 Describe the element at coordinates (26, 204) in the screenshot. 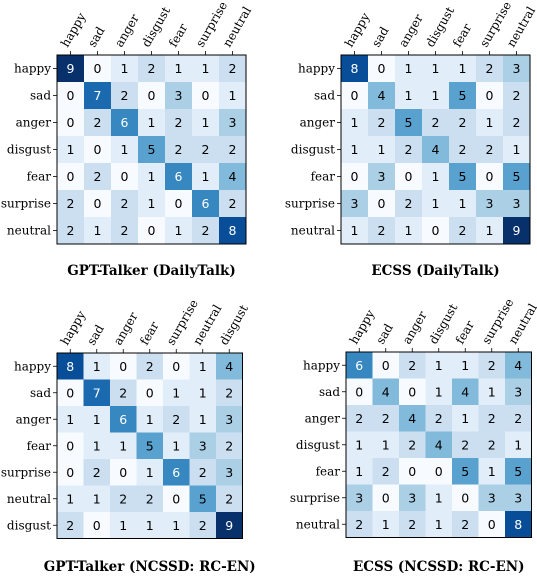

I see `y-tick-label: surprise` at that location.